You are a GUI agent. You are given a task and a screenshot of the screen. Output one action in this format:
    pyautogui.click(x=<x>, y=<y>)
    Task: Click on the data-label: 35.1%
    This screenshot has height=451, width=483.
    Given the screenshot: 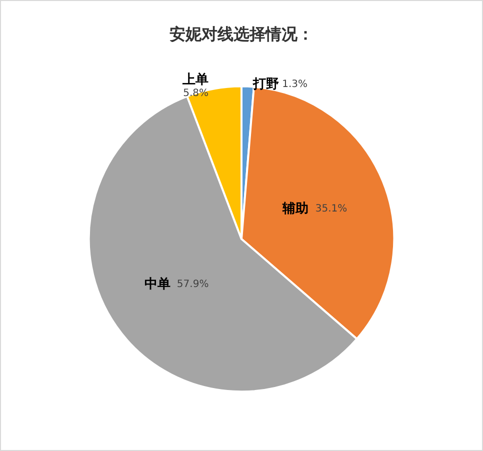 What is the action you would take?
    pyautogui.click(x=331, y=208)
    